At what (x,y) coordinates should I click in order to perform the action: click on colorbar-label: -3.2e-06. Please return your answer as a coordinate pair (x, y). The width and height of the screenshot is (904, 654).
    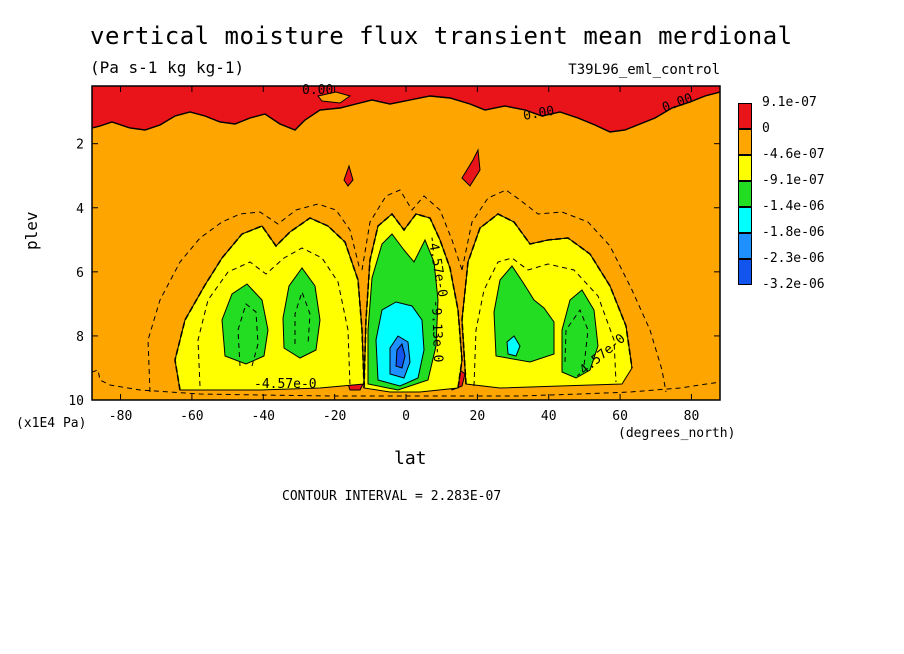
    Looking at the image, I should click on (793, 284).